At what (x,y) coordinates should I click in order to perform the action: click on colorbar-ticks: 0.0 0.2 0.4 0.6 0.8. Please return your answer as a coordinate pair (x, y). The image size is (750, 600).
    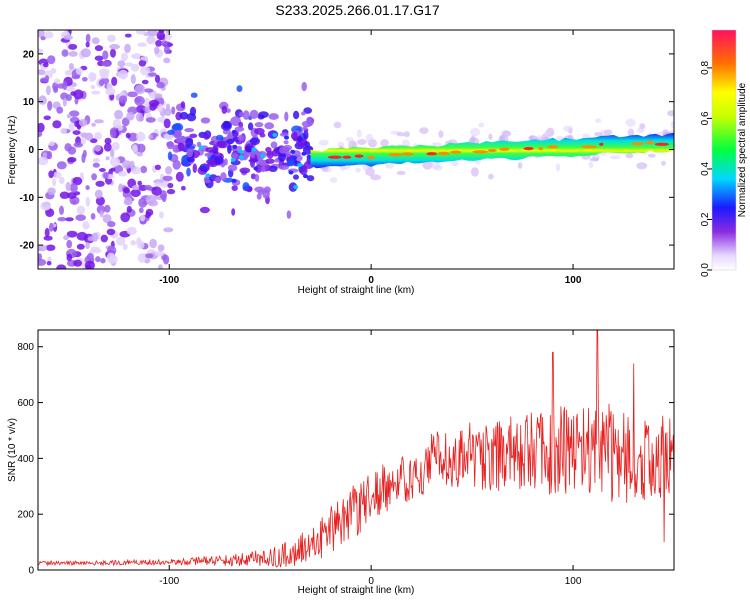
    Looking at the image, I should click on (706, 169).